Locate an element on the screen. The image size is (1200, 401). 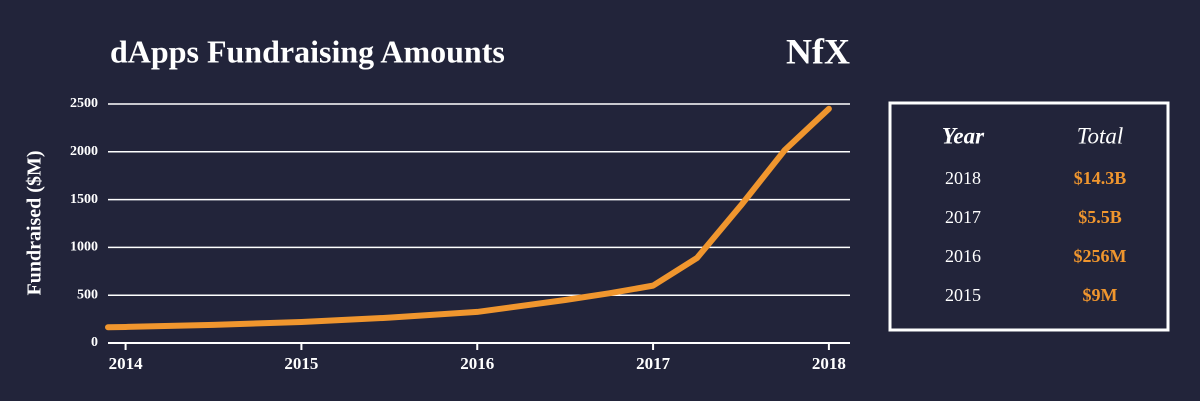
chart-title: dApps Fundraising Amounts is located at coordinates (307, 51).